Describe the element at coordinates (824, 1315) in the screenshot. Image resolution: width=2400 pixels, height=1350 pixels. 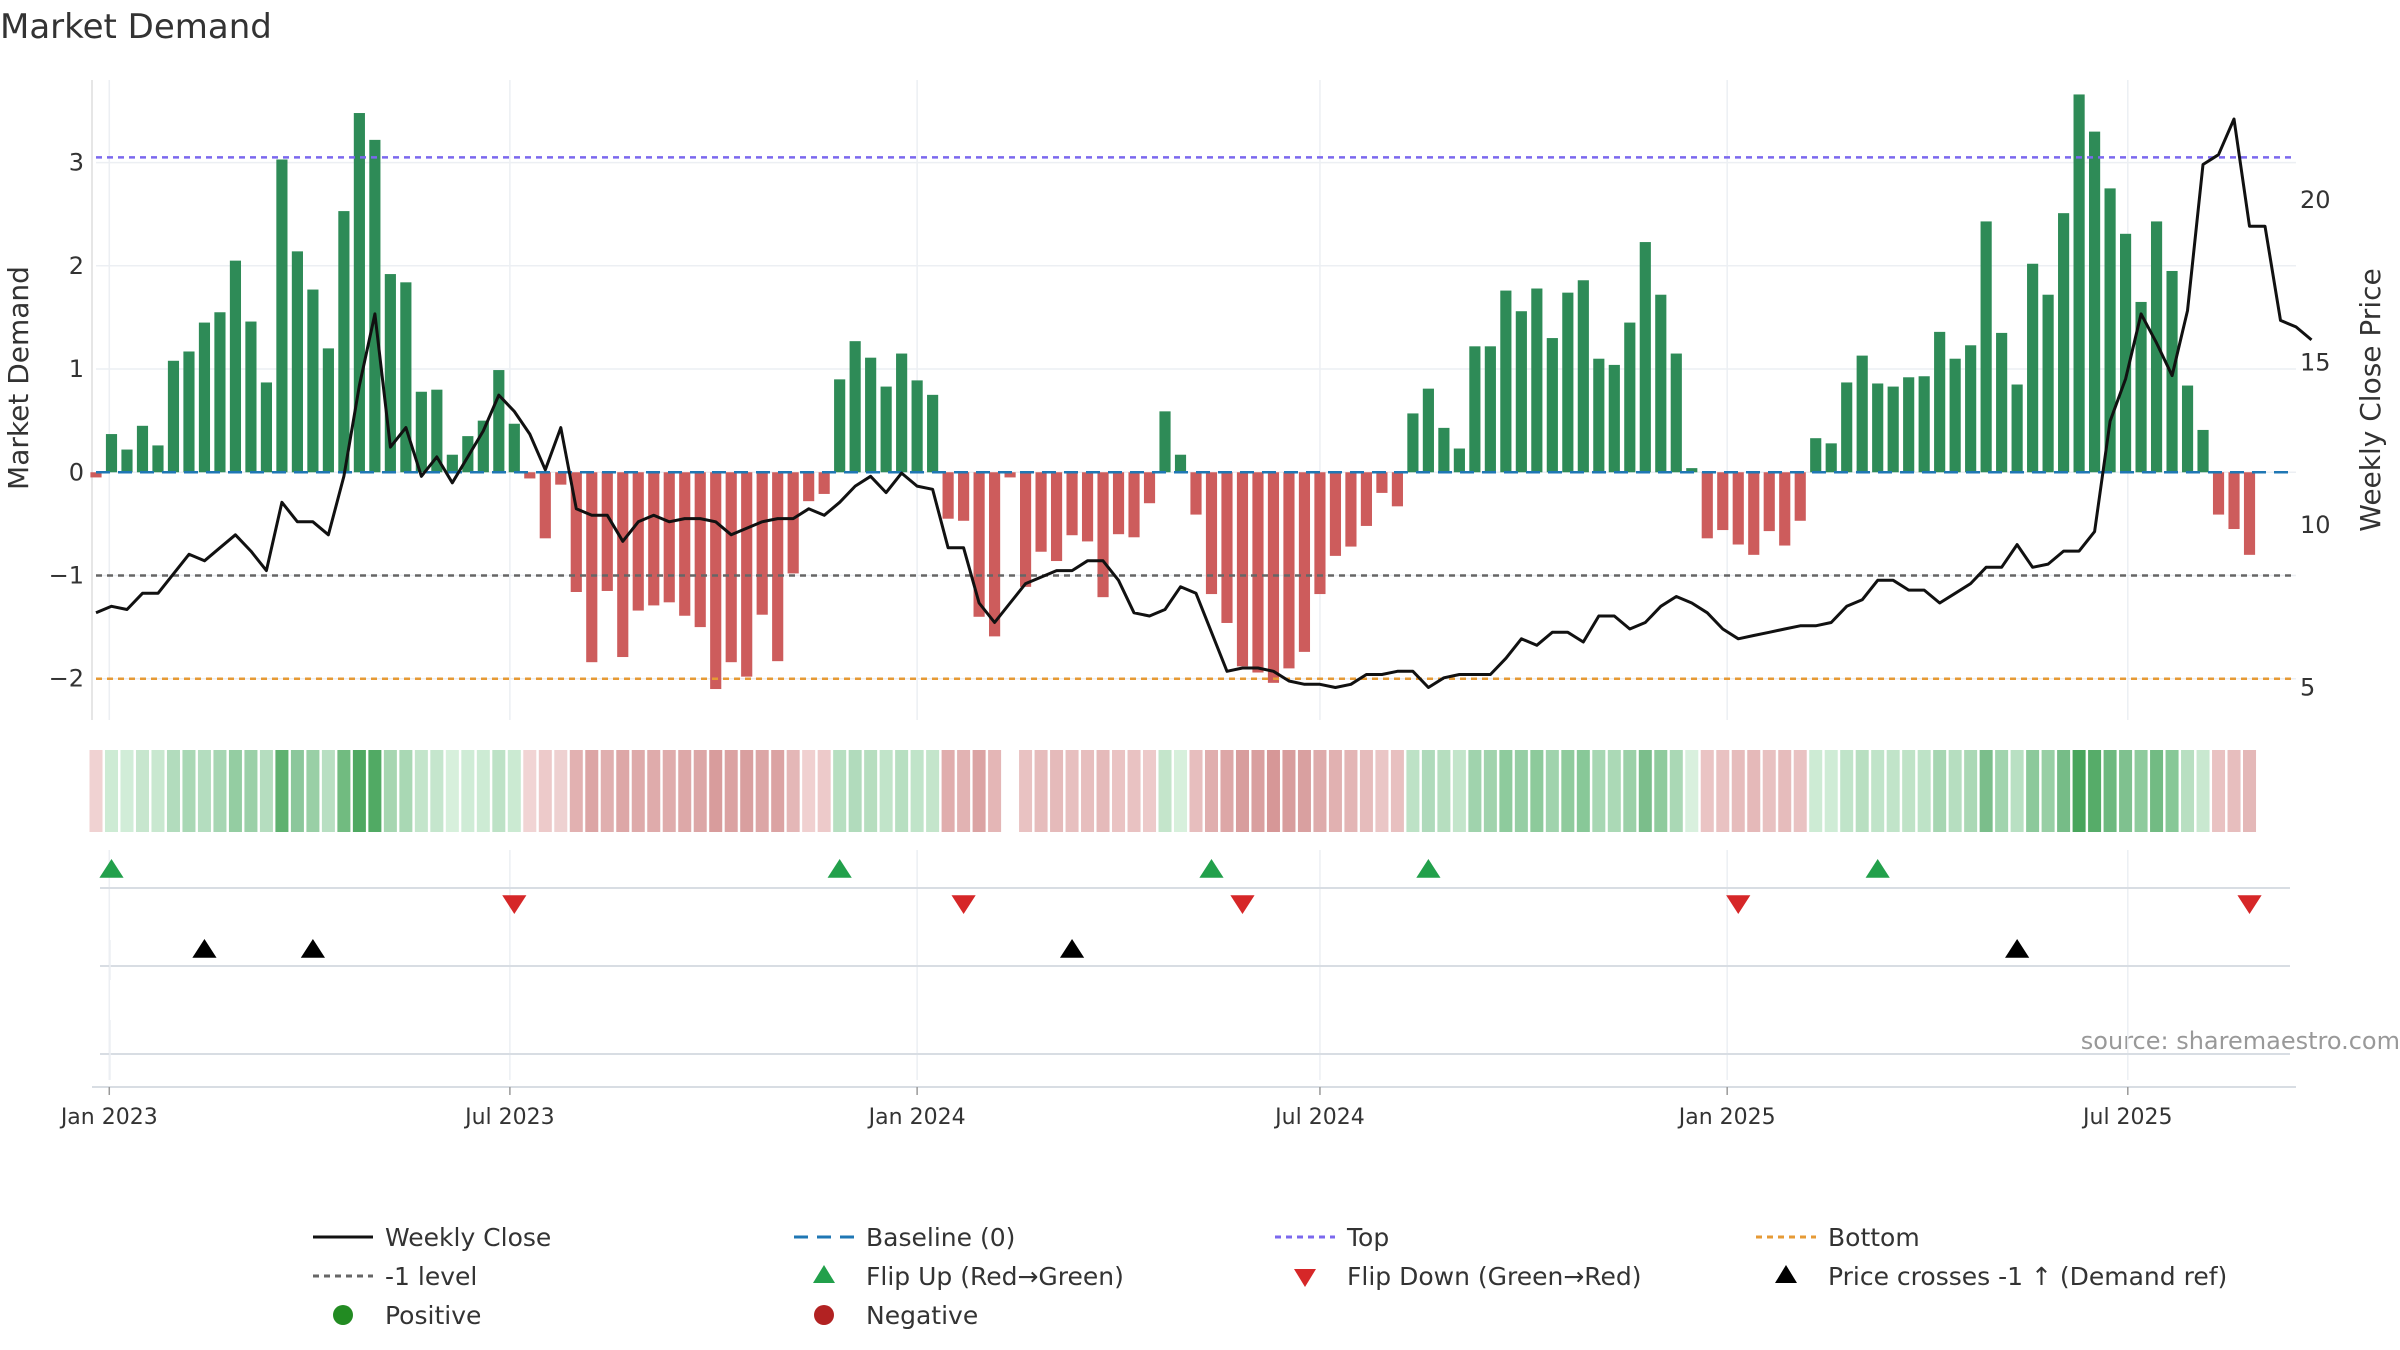
I see `legend-negative-symbol` at that location.